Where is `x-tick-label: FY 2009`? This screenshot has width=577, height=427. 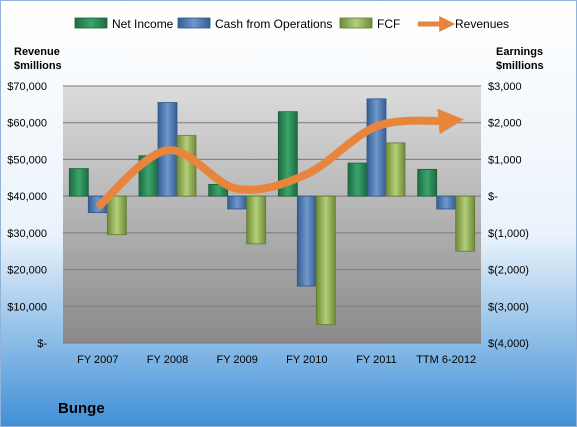
x-tick-label: FY 2009 is located at coordinates (236, 360).